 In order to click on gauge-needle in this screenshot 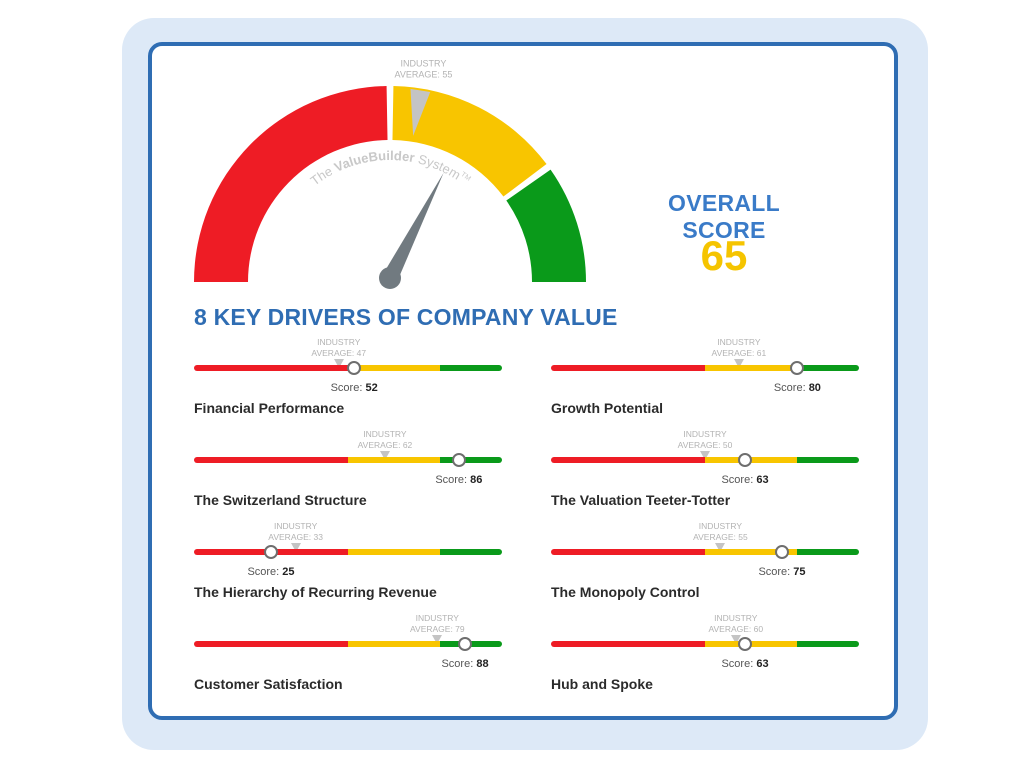, I will do `click(413, 227)`.